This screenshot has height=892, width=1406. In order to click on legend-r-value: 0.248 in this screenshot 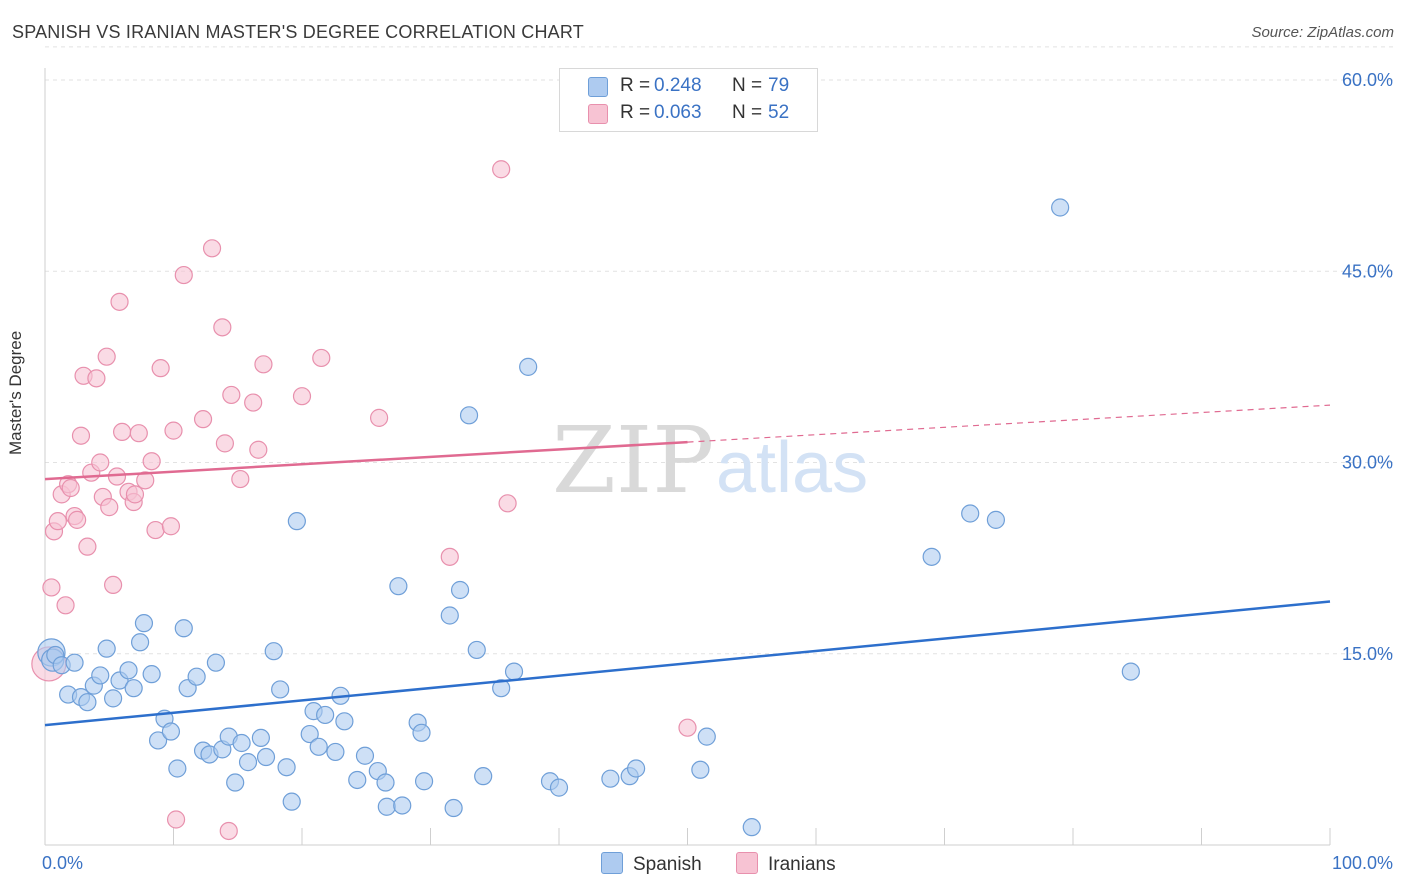, I will do `click(678, 85)`.